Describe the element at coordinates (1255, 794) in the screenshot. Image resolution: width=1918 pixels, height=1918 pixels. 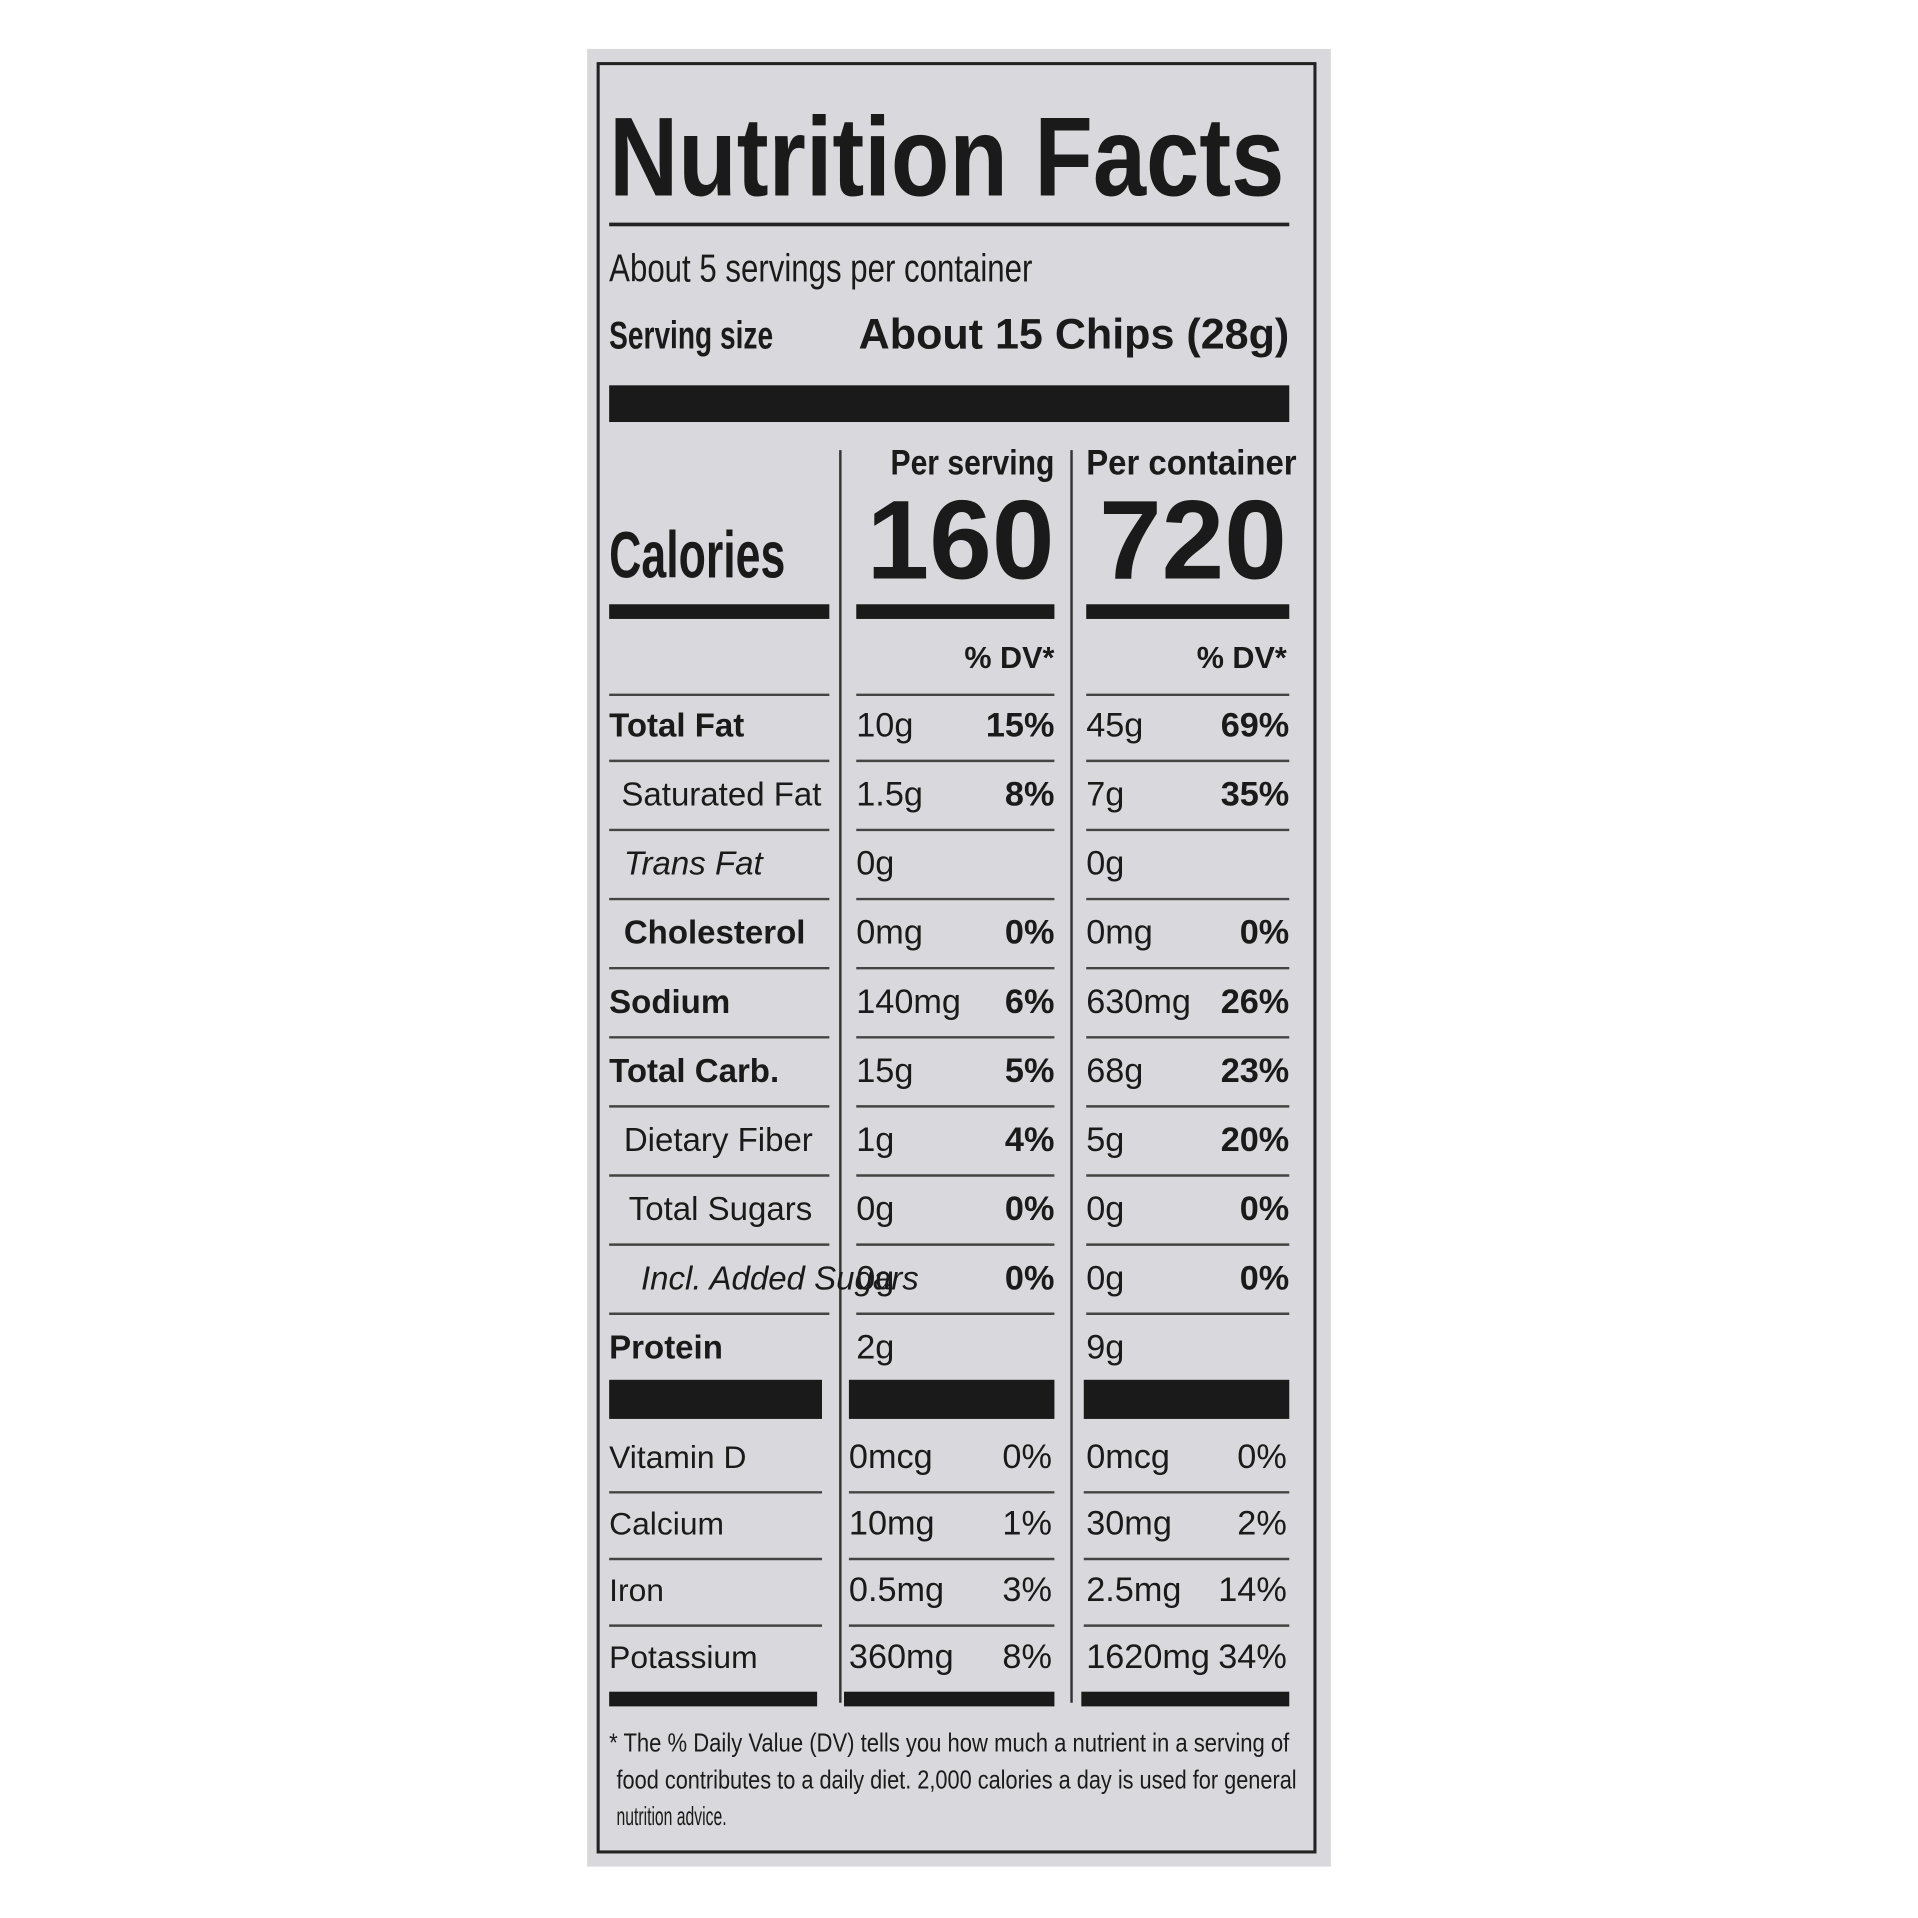
I see `daily-value: 35%` at that location.